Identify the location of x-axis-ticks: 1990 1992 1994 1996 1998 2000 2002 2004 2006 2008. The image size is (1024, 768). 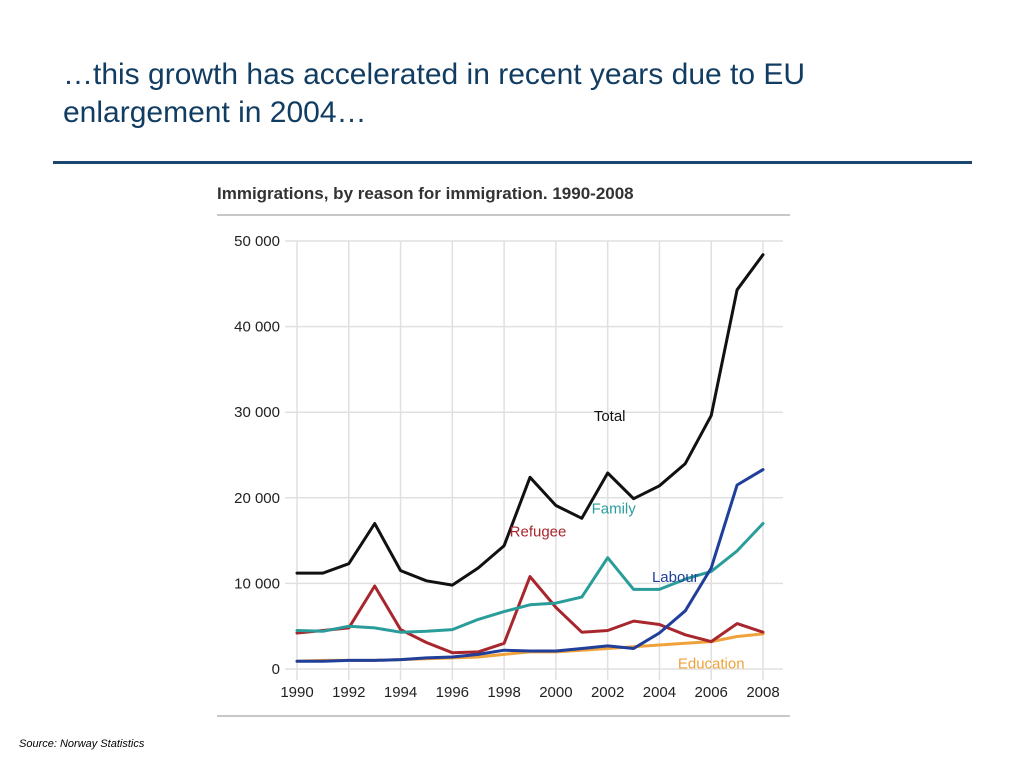
(529, 692).